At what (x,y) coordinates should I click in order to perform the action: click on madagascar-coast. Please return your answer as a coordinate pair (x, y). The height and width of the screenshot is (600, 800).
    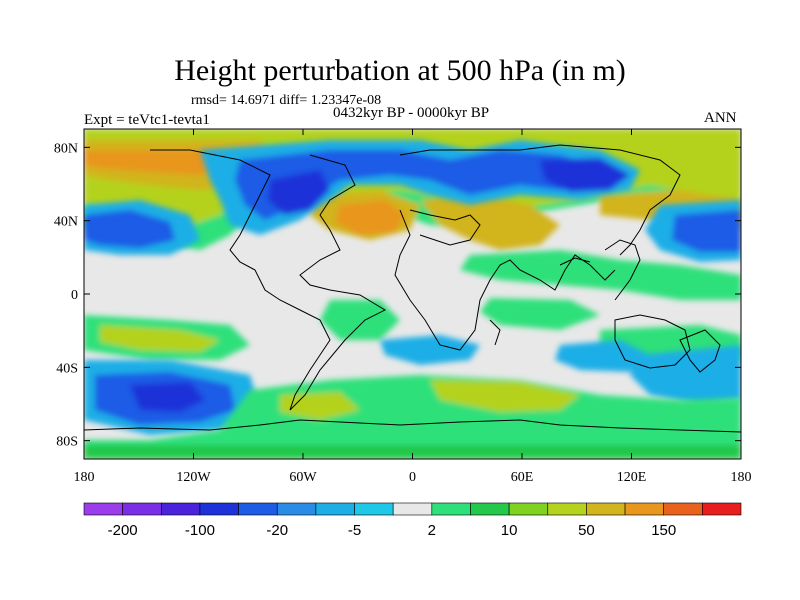
    Looking at the image, I should click on (495, 332).